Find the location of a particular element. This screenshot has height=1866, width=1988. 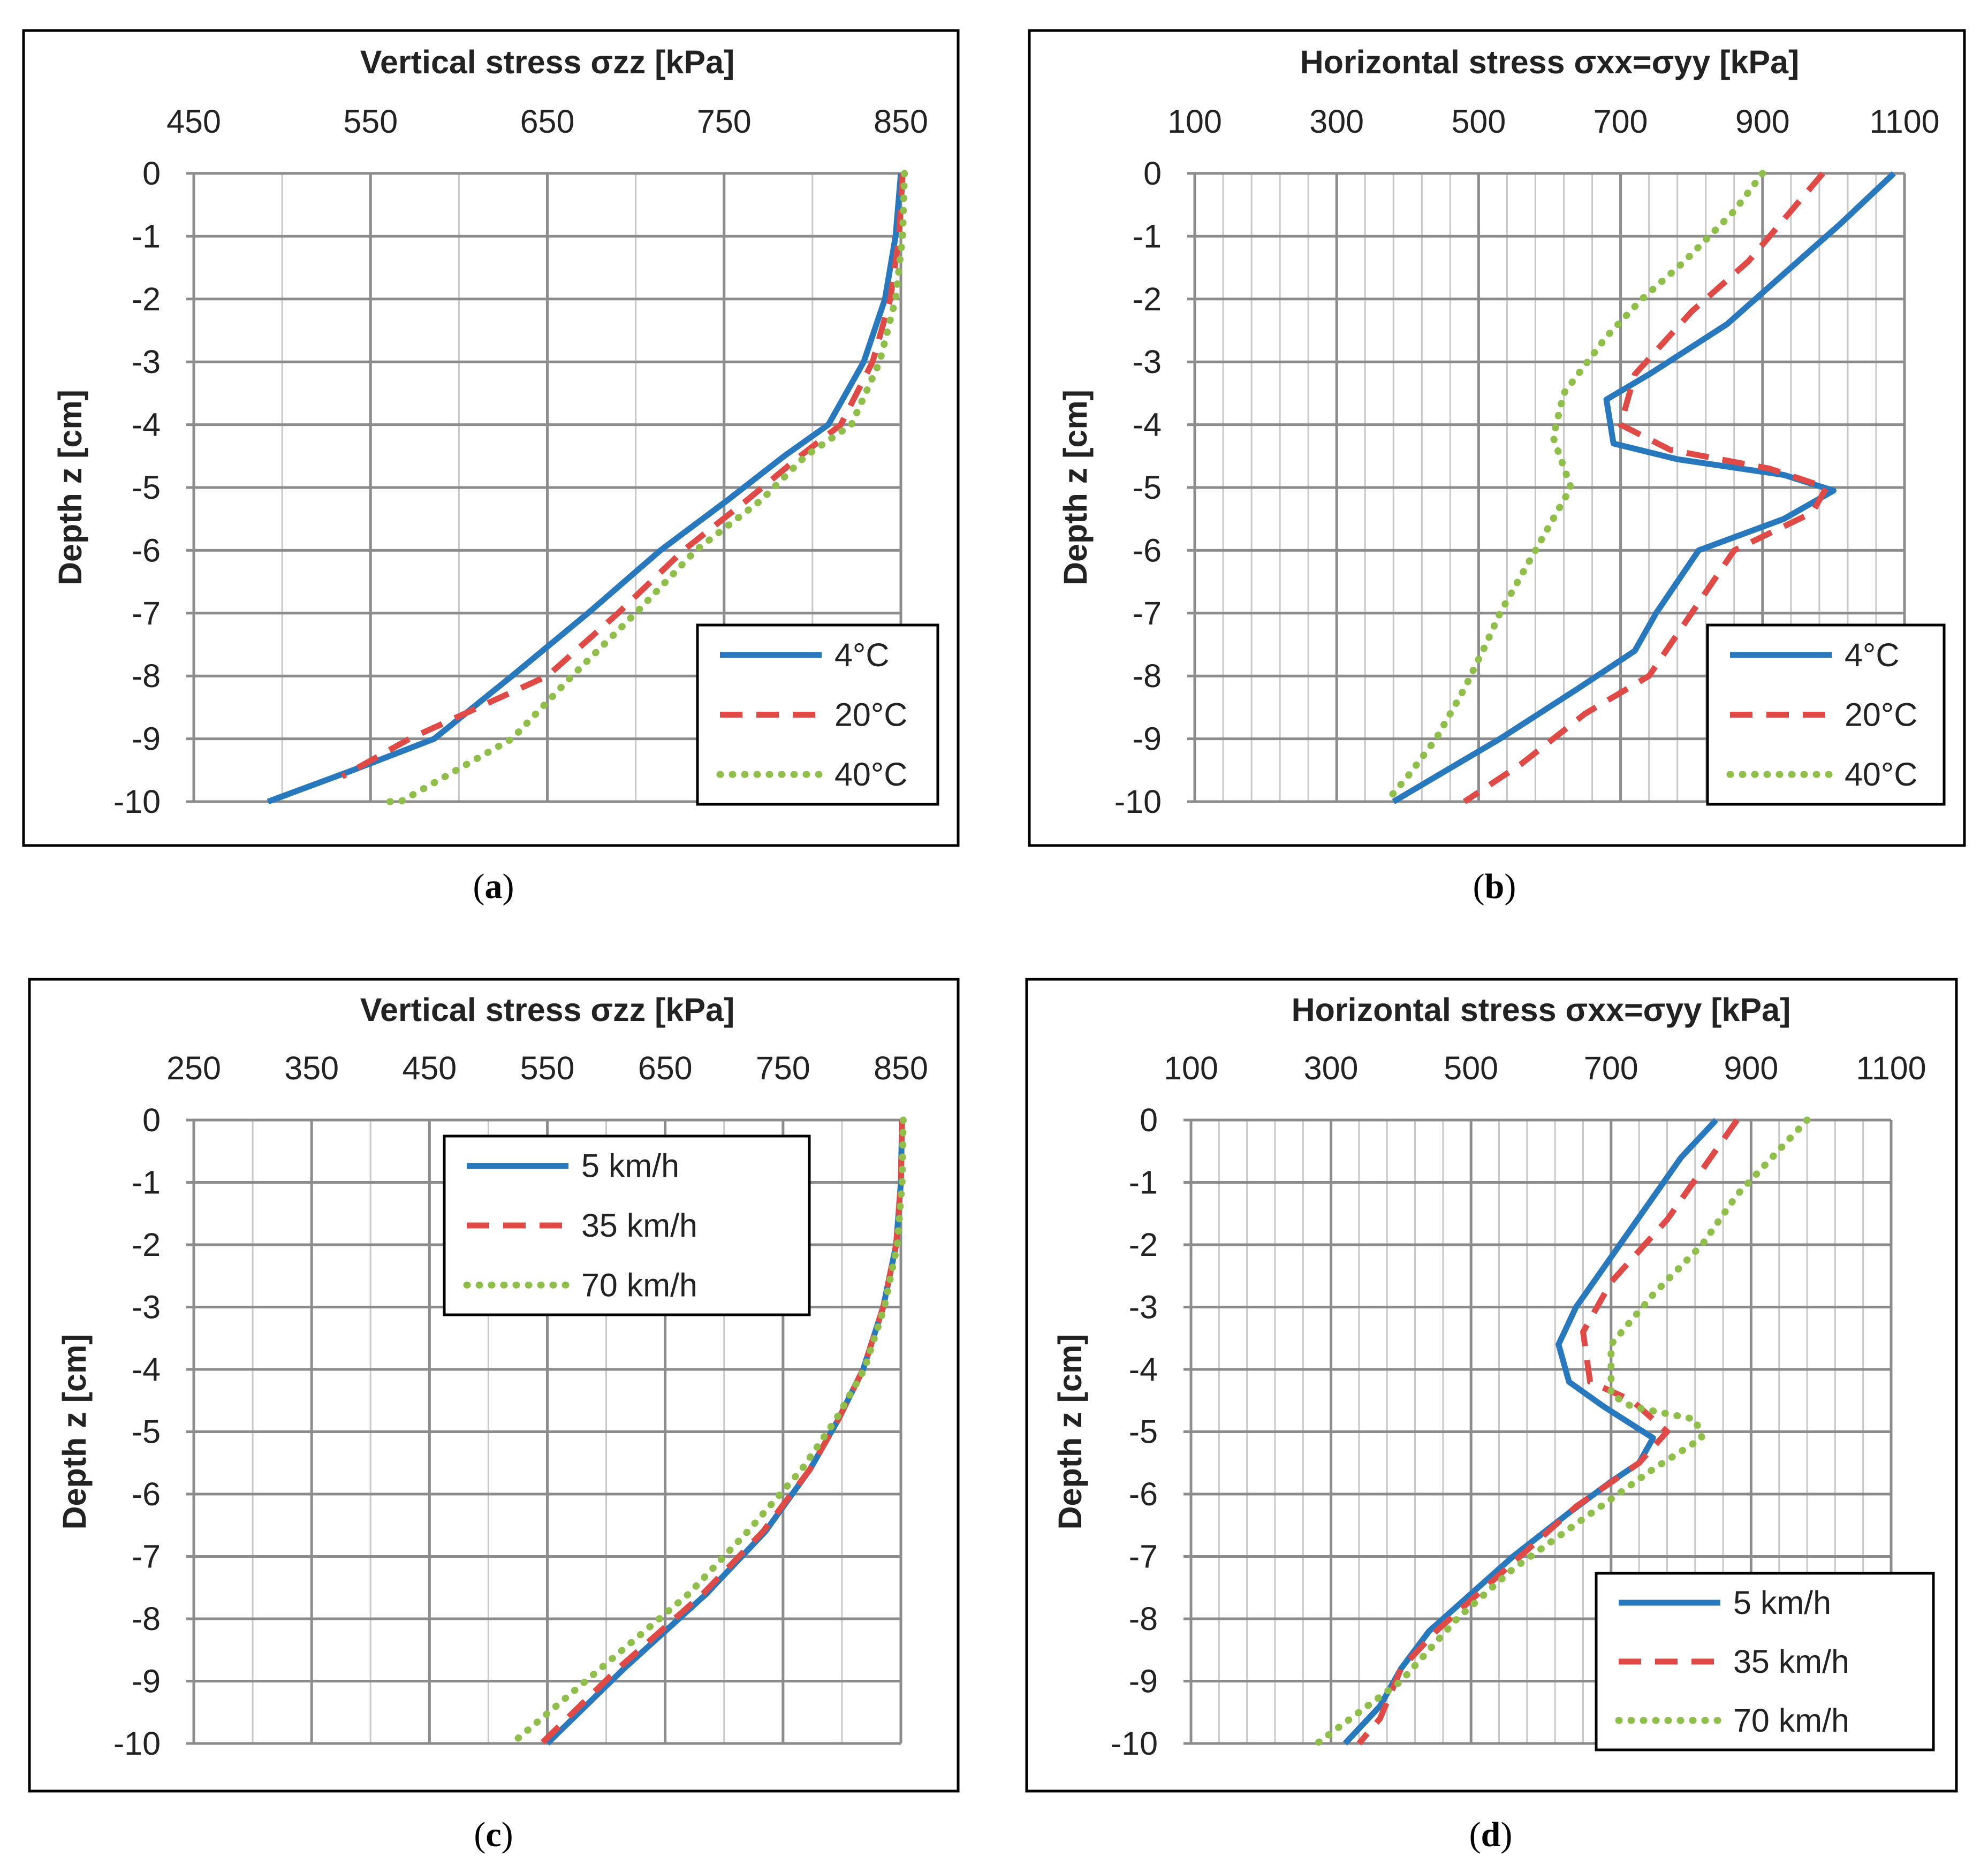

panel-caption: (d) is located at coordinates (1491, 1834).